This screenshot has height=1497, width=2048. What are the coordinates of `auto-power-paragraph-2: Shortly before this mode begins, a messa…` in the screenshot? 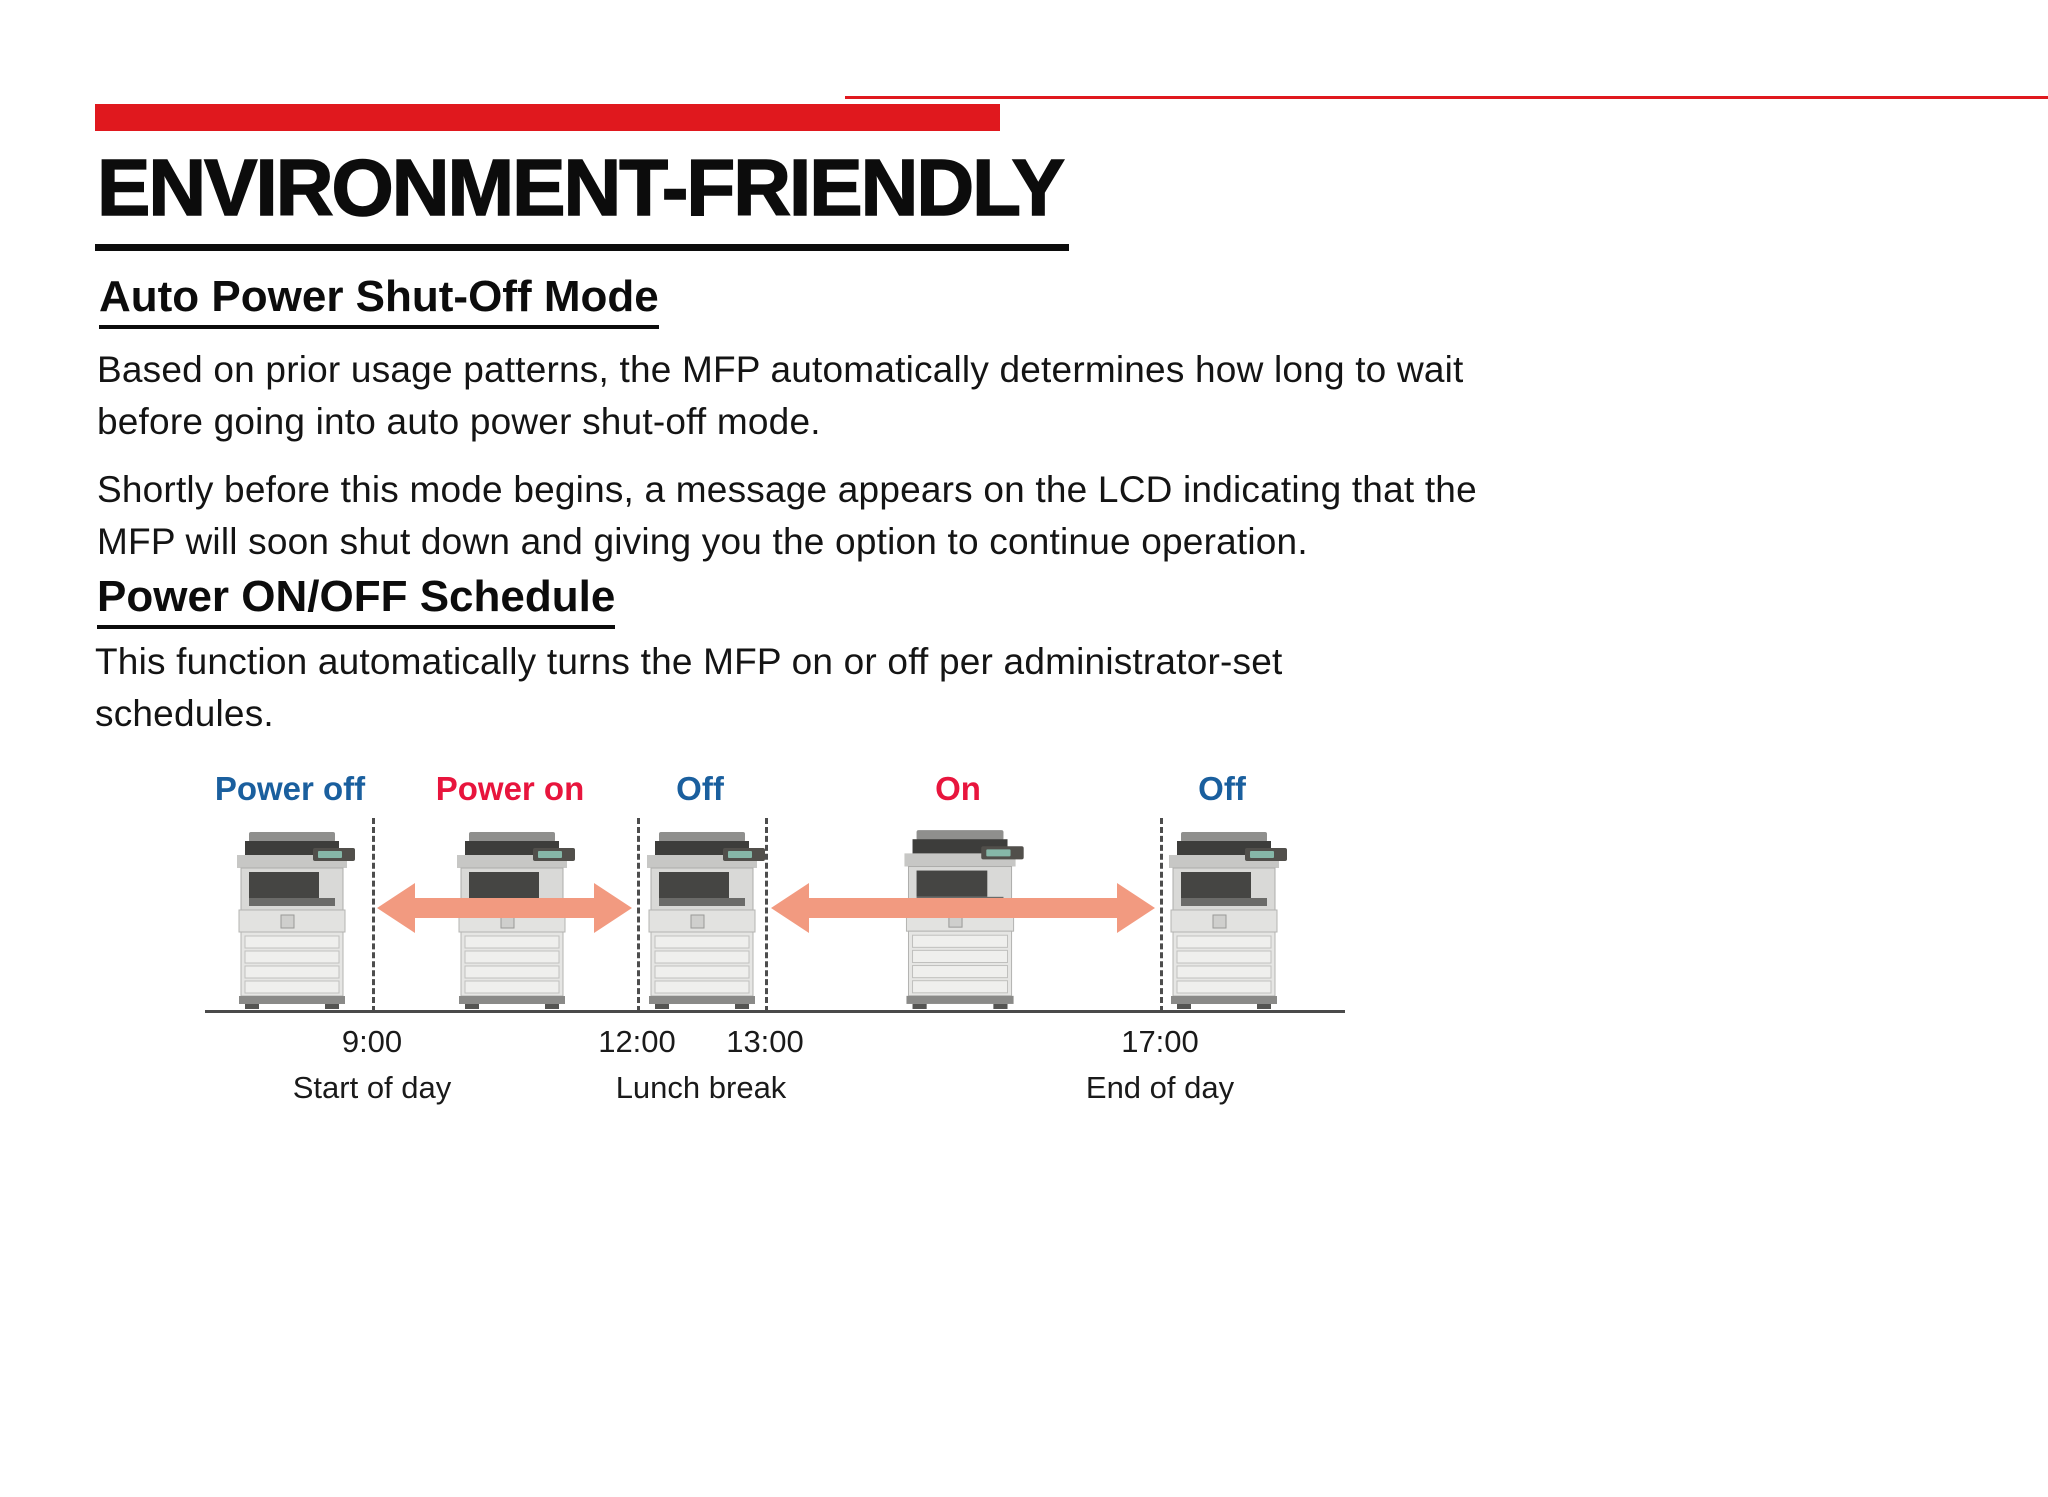 It's located at (787, 515).